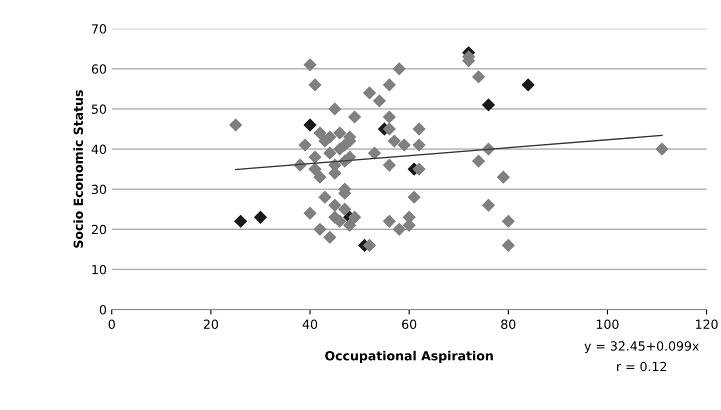 Image resolution: width=721 pixels, height=410 pixels. I want to click on text: r = 0.12, so click(641, 367).